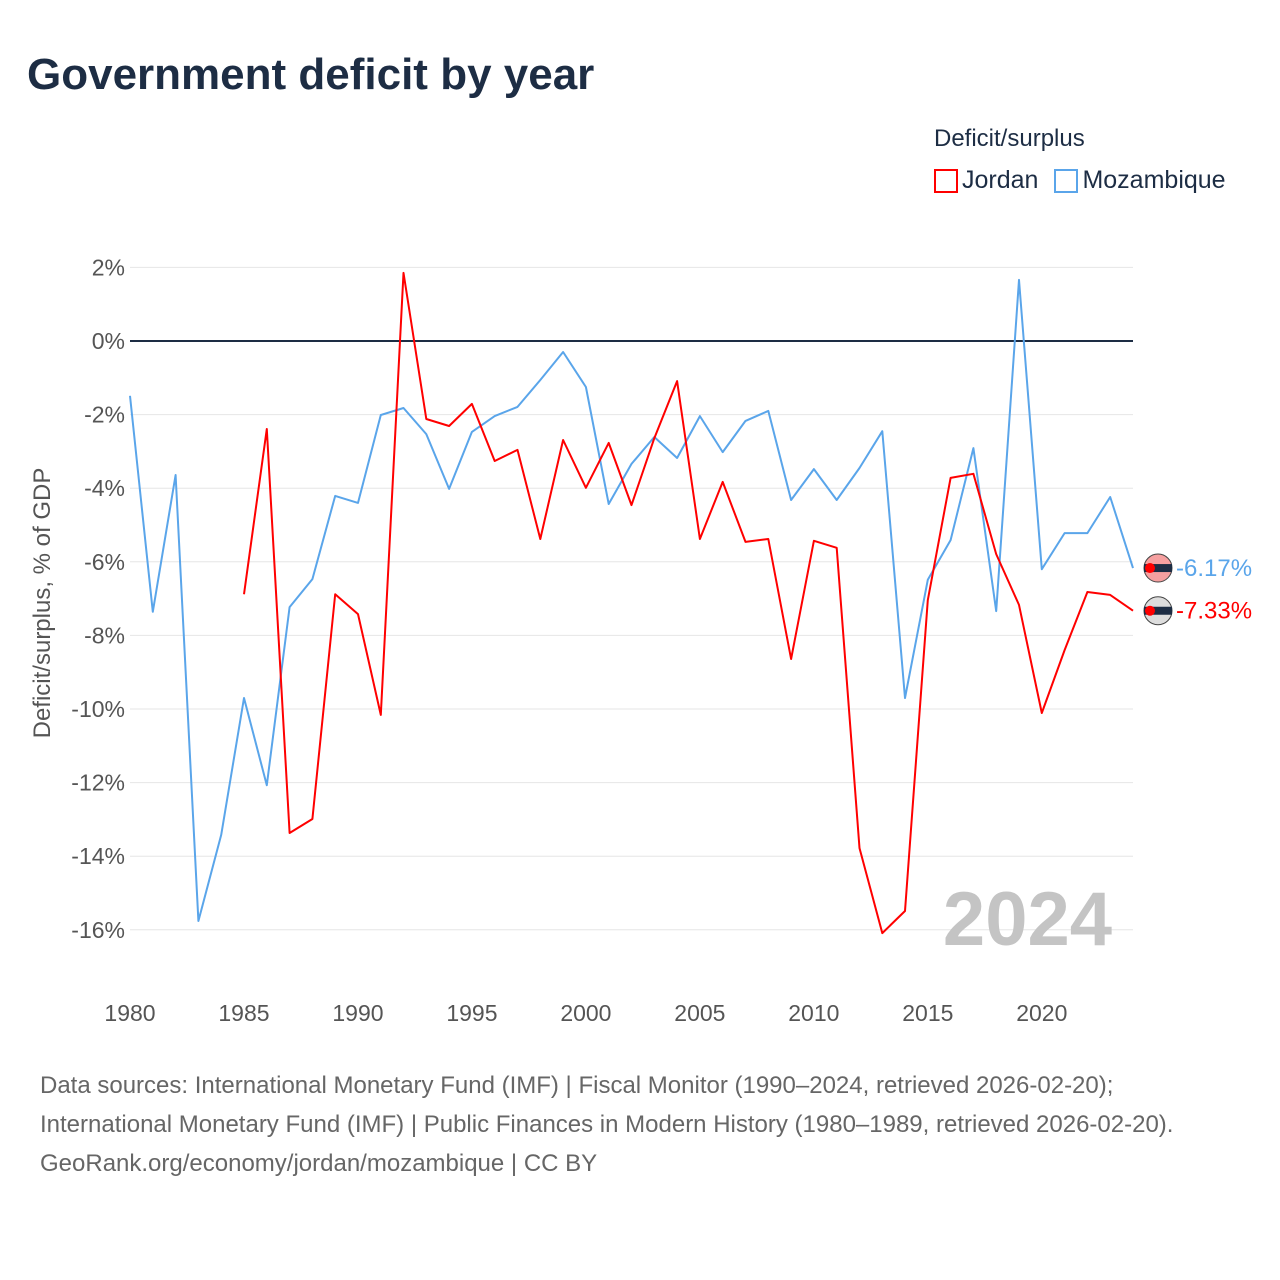 The image size is (1280, 1280). Describe the element at coordinates (357, 1013) in the screenshot. I see `x-tick-label: 1990` at that location.